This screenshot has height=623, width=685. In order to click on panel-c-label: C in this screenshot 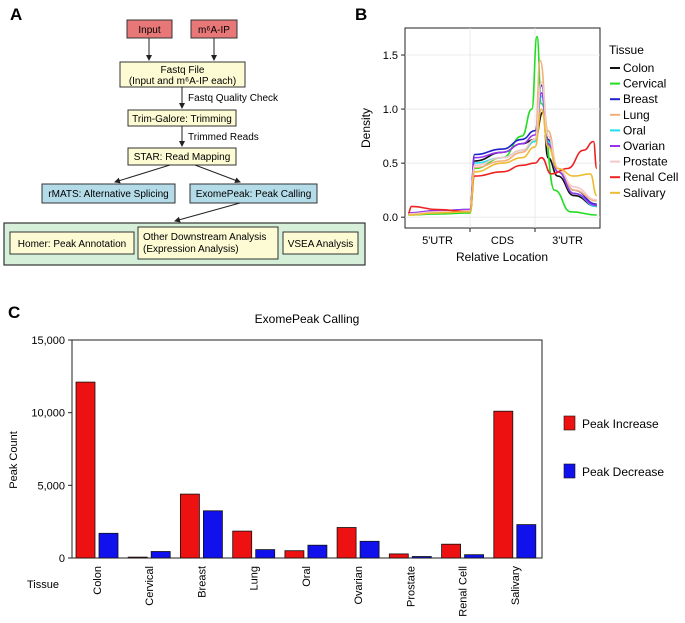, I will do `click(14, 312)`.